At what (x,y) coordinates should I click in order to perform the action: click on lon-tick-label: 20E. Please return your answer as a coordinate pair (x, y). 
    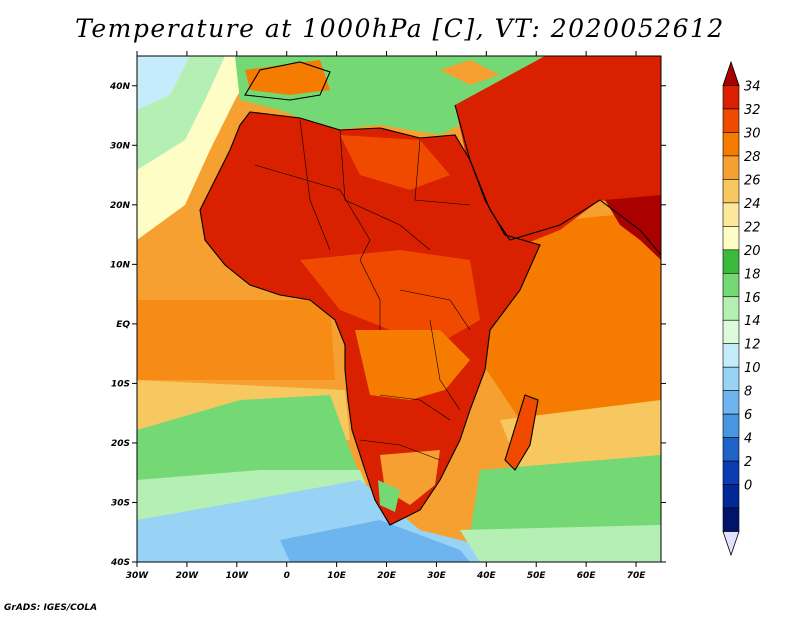
    Looking at the image, I should click on (387, 576).